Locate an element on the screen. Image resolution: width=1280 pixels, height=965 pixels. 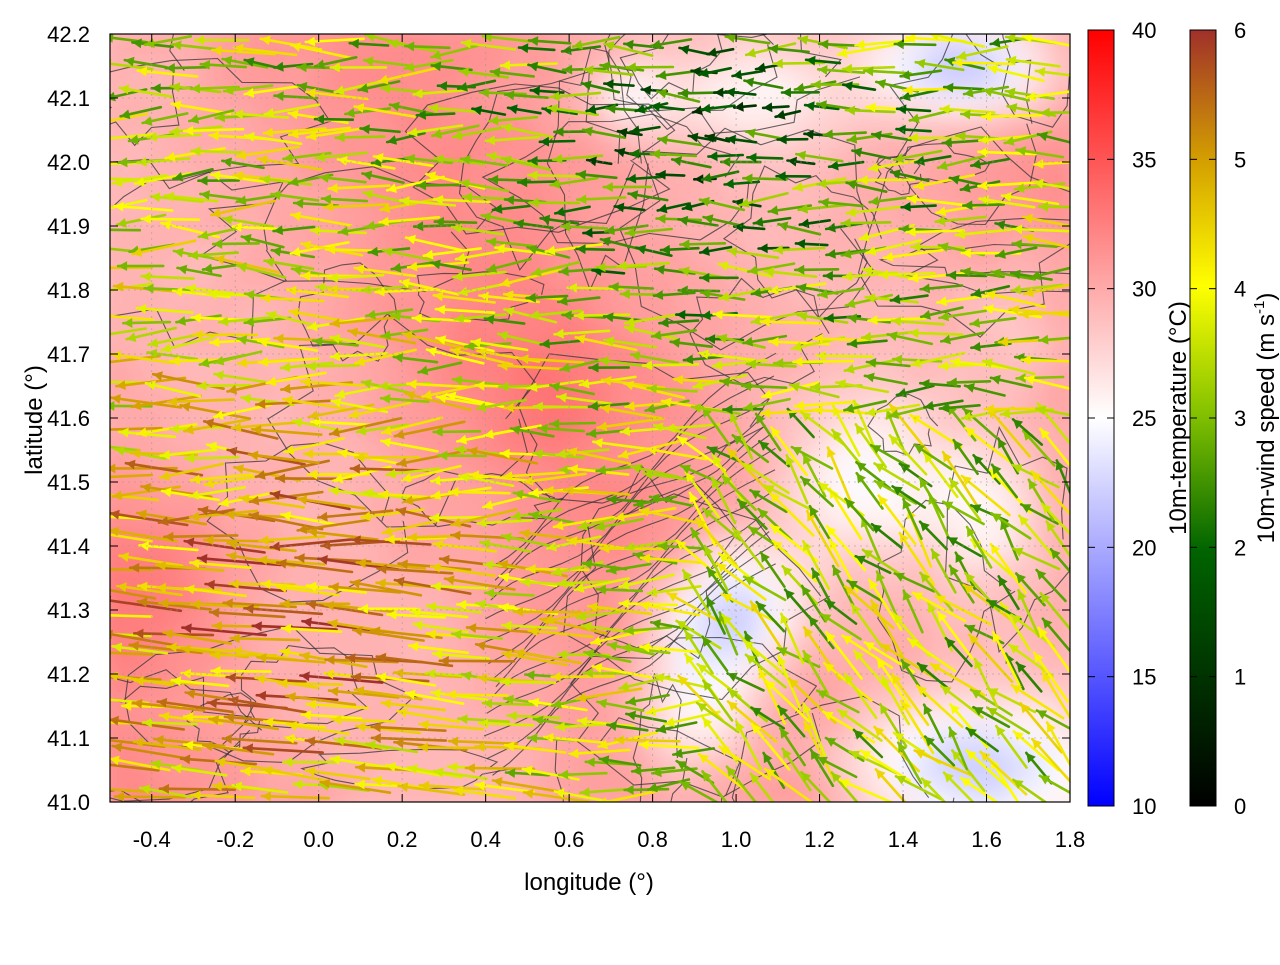
colorbar-tick-label: 35 is located at coordinates (1144, 159).